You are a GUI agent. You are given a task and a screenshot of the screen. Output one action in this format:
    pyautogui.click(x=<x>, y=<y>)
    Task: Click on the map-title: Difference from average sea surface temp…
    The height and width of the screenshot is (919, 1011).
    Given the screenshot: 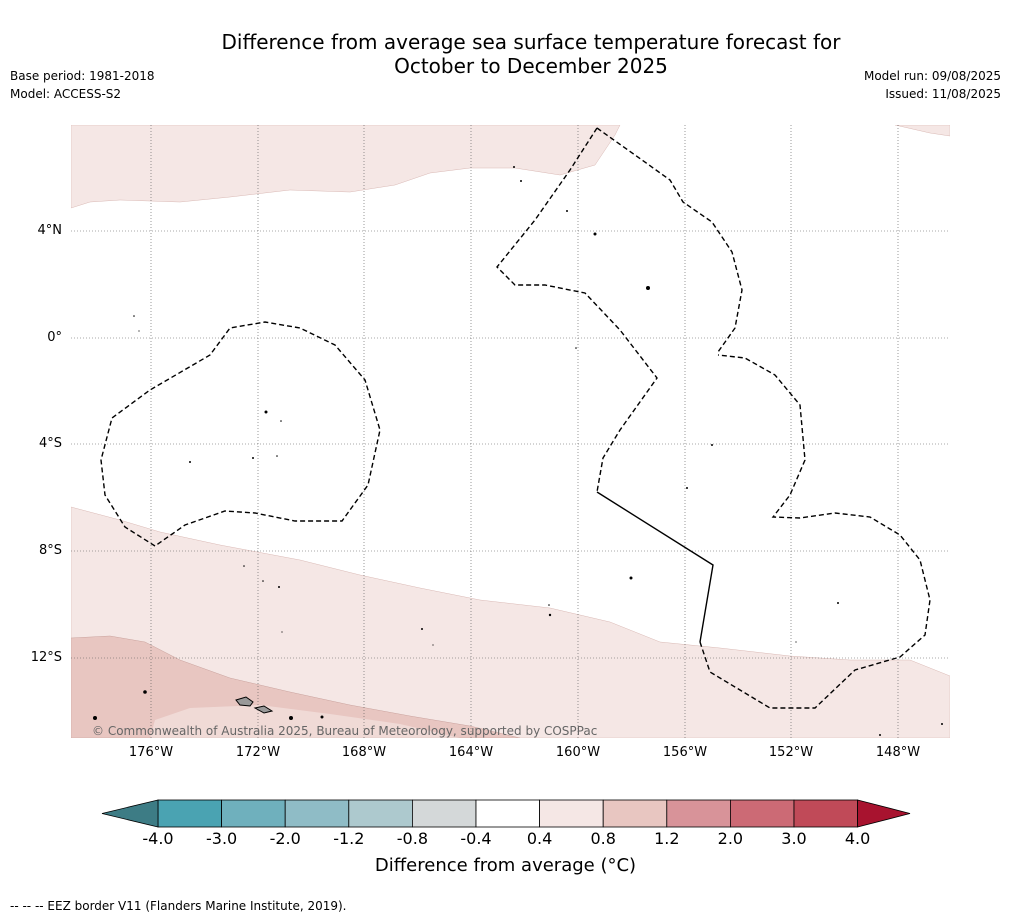 What is the action you would take?
    pyautogui.click(x=505, y=54)
    